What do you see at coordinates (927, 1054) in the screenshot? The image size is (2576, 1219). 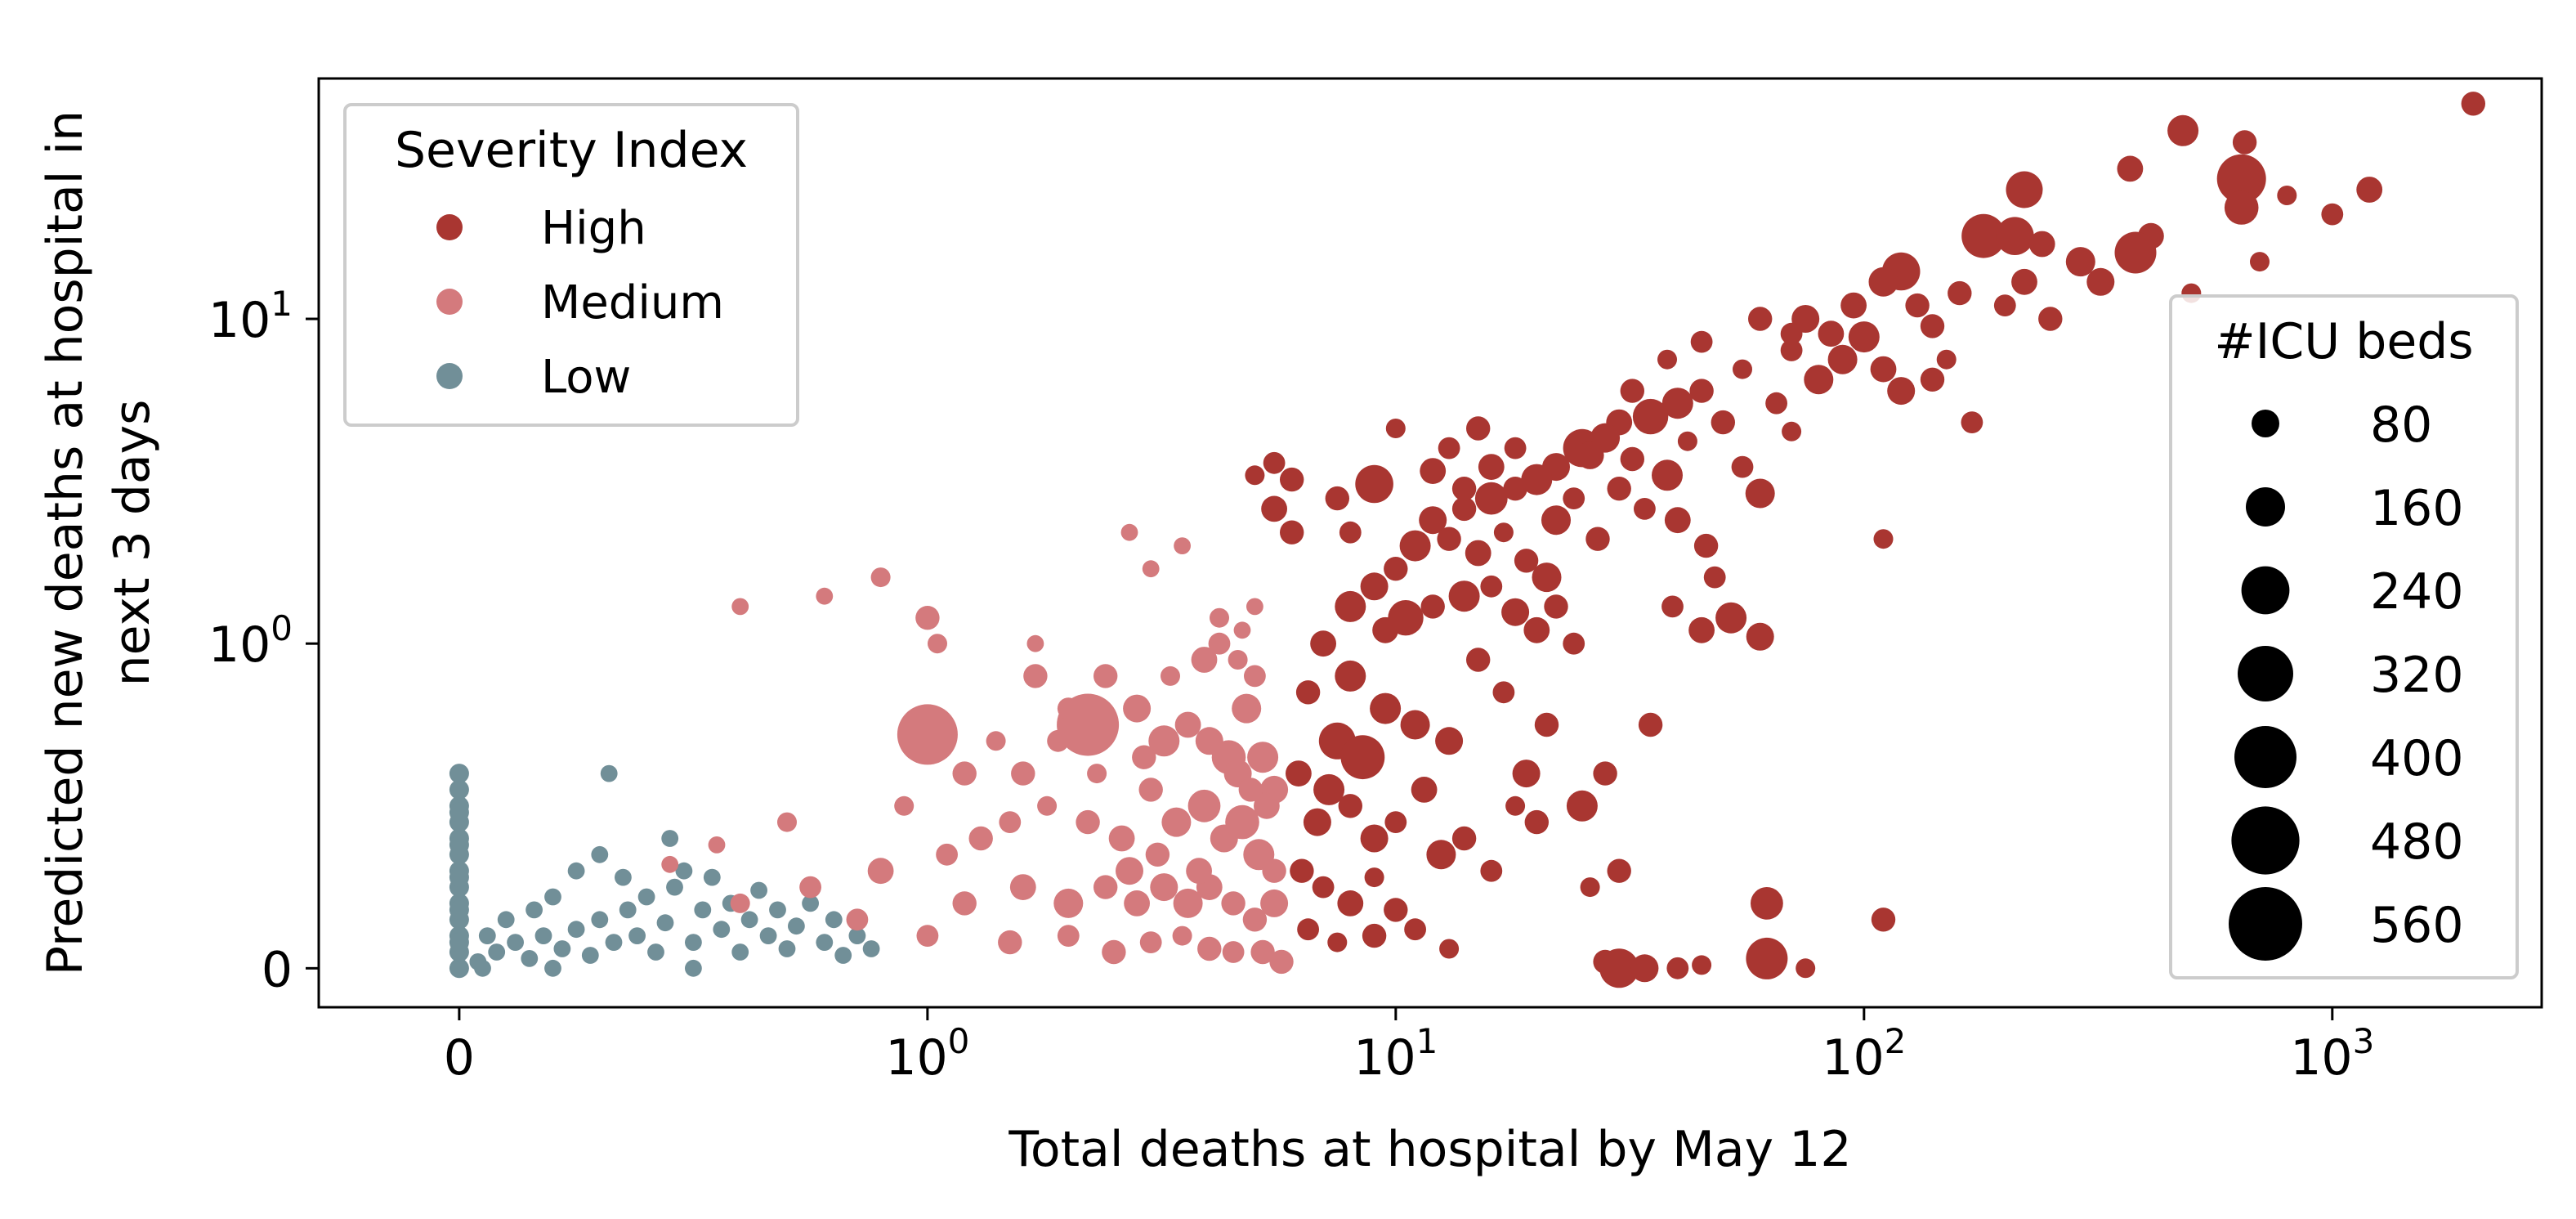 I see `tick-label-x-1: 10⁰` at bounding box center [927, 1054].